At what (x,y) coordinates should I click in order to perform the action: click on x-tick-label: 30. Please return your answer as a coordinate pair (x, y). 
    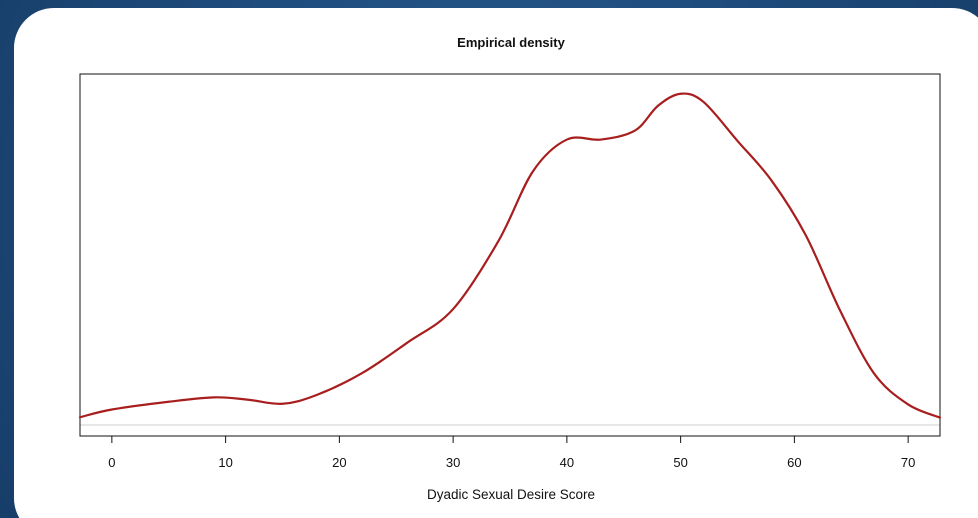
    Looking at the image, I should click on (453, 462).